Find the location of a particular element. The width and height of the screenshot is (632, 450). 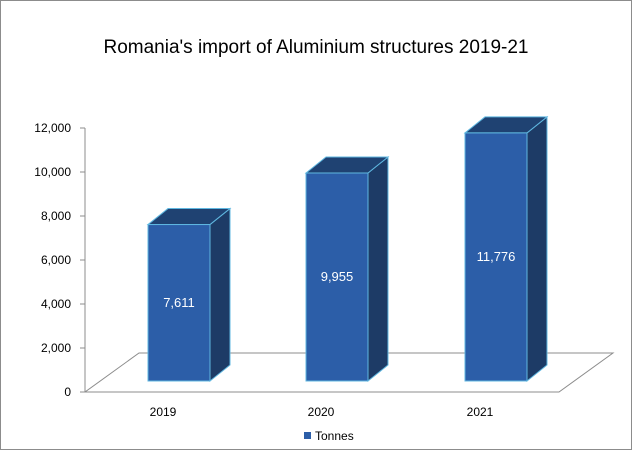

y-tick-label: 2,000 is located at coordinates (56, 348).